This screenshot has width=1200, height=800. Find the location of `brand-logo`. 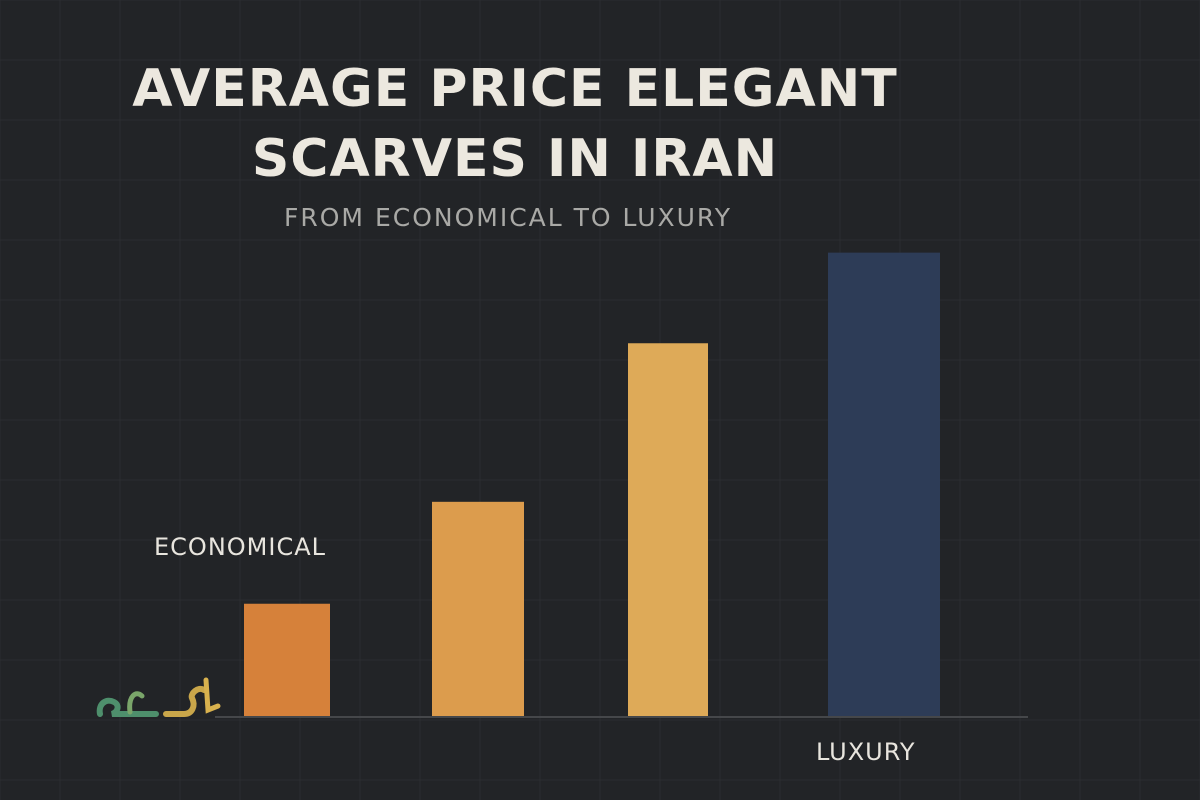

brand-logo is located at coordinates (158, 697).